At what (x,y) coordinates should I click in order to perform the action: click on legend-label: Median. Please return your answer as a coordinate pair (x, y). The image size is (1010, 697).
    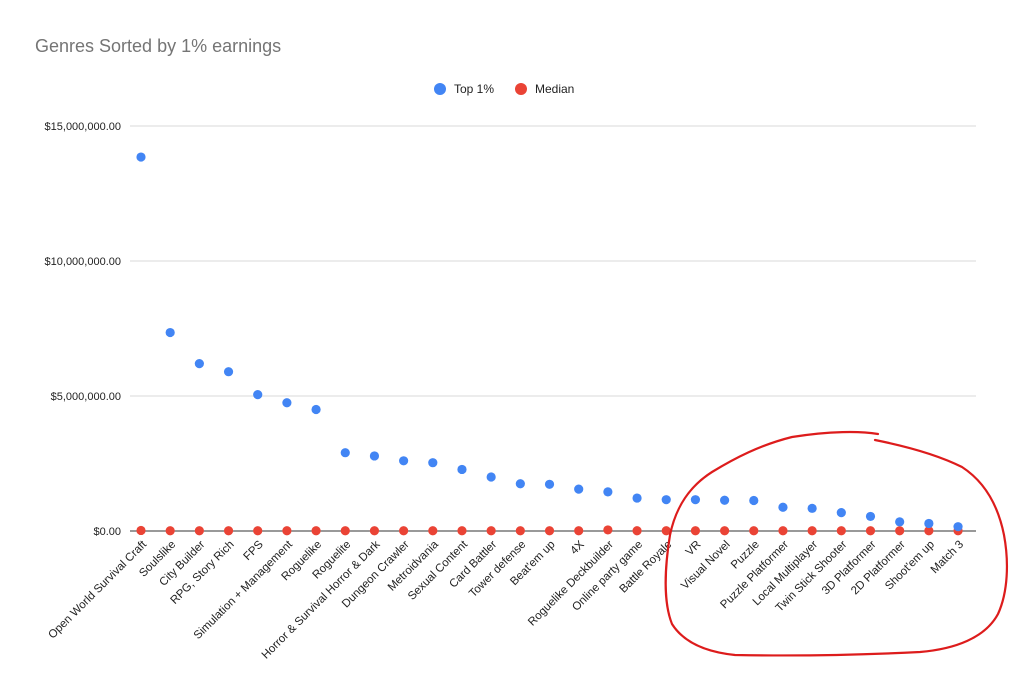
    Looking at the image, I should click on (554, 89).